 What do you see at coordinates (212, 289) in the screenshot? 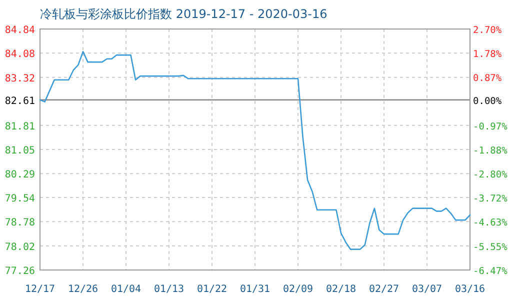
I see `x-tick-label: 01/22` at bounding box center [212, 289].